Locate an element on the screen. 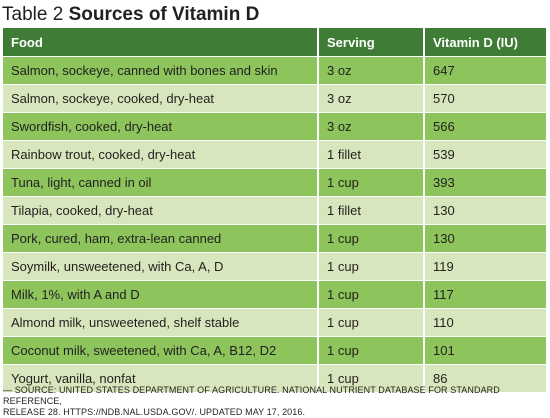  vitamin-d-cell: 393 is located at coordinates (485, 182).